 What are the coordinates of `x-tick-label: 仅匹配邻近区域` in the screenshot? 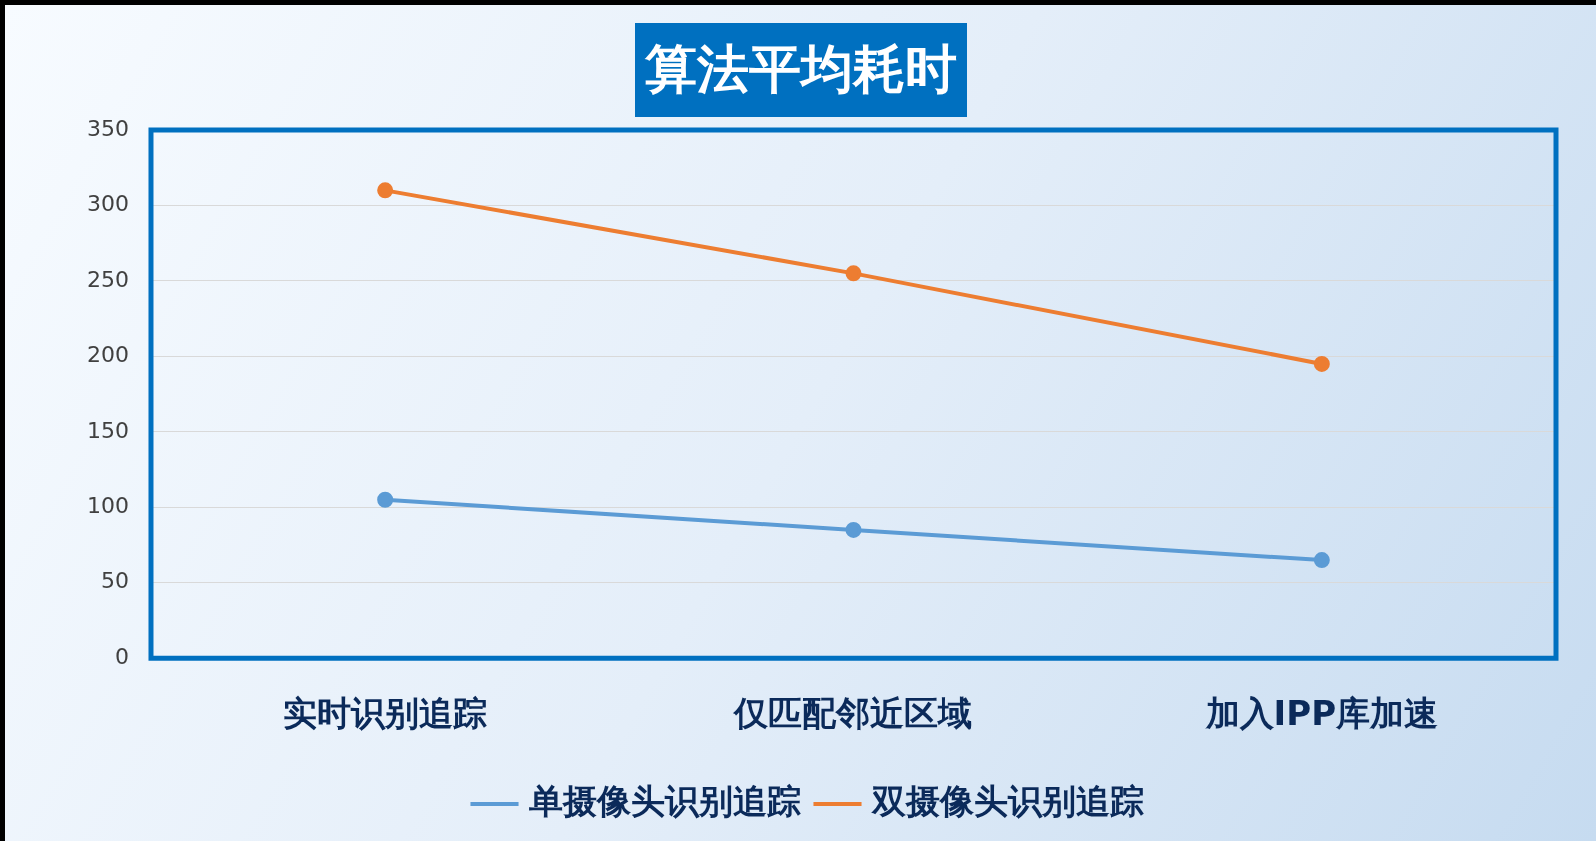 It's located at (852, 713).